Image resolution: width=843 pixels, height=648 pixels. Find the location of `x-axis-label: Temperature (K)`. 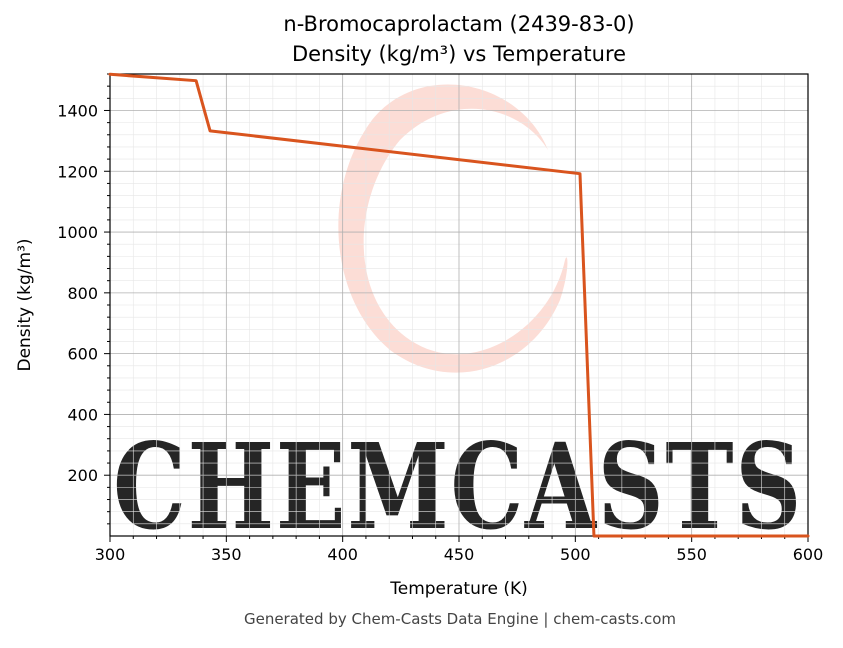

x-axis-label: Temperature (K) is located at coordinates (458, 589).